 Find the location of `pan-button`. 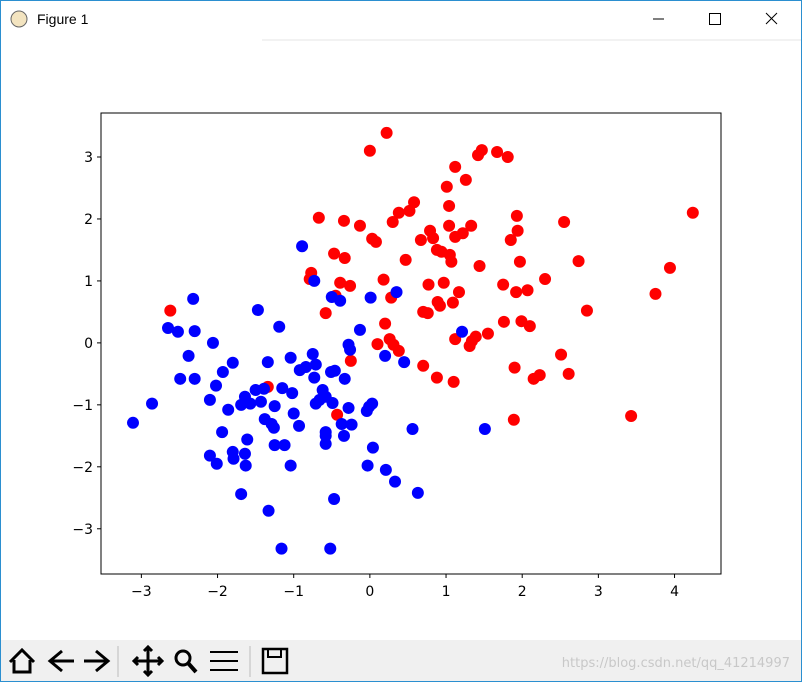

pan-button is located at coordinates (148, 661).